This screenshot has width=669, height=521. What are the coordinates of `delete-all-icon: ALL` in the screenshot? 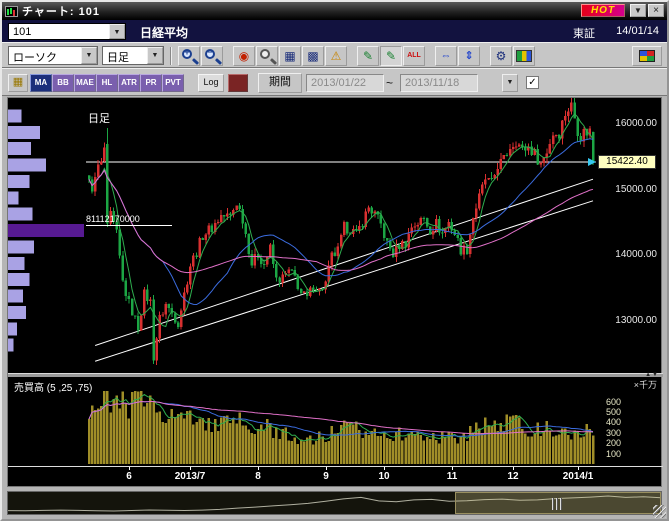 It's located at (414, 55).